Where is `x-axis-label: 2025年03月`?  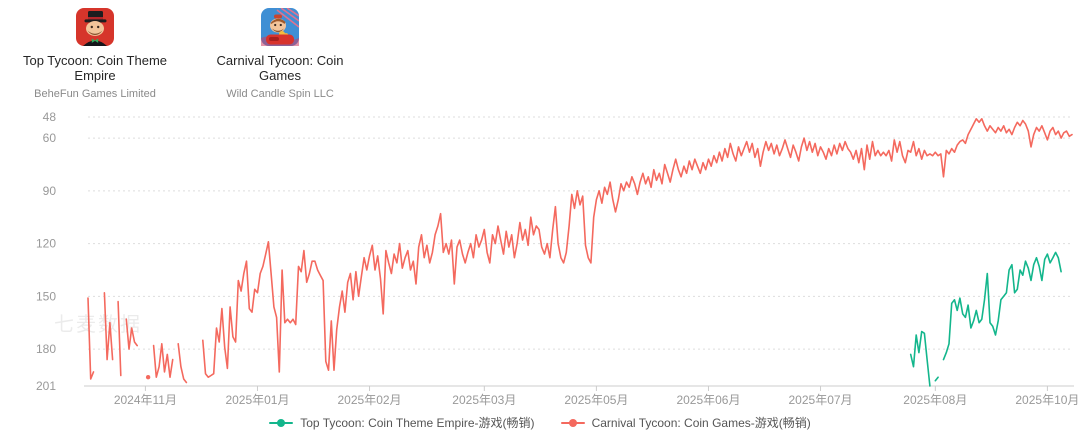 x-axis-label: 2025年03月 is located at coordinates (484, 400).